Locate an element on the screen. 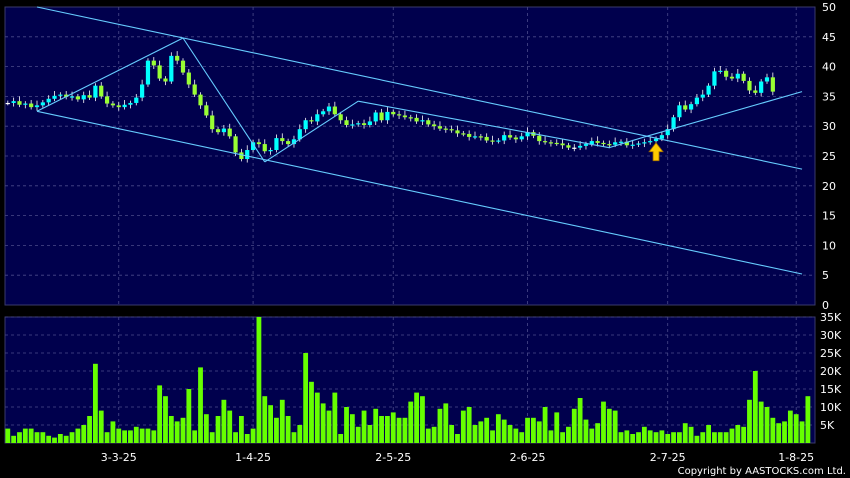 The width and height of the screenshot is (850, 478). price-tick-label: 15 is located at coordinates (829, 216).